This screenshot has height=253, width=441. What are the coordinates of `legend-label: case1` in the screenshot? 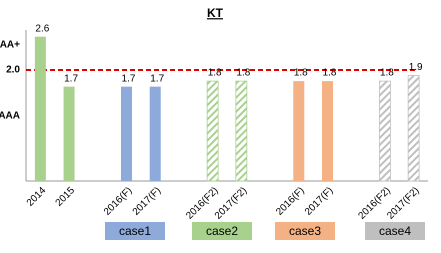 It's located at (135, 231).